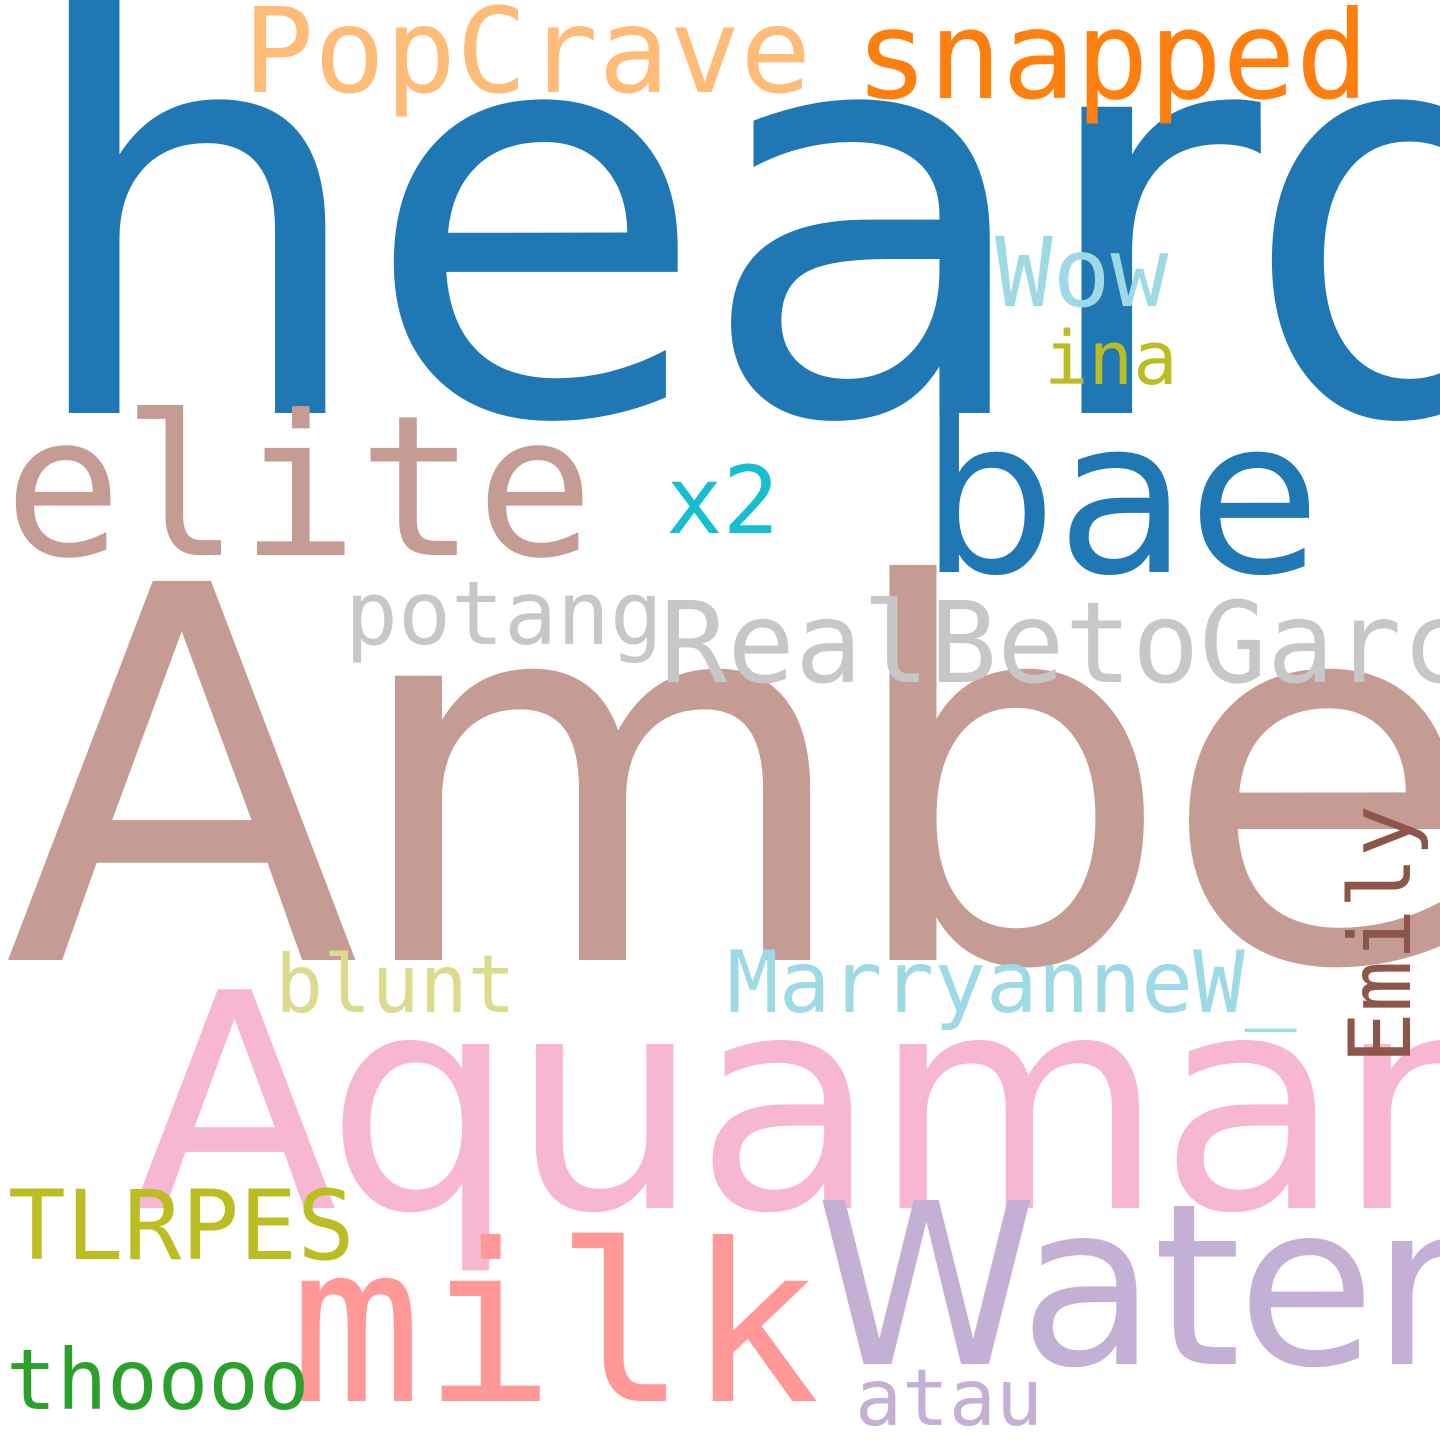 This screenshot has width=1440, height=1440. Describe the element at coordinates (181, 1226) in the screenshot. I see `word-tlrpes: TLRPES` at that location.